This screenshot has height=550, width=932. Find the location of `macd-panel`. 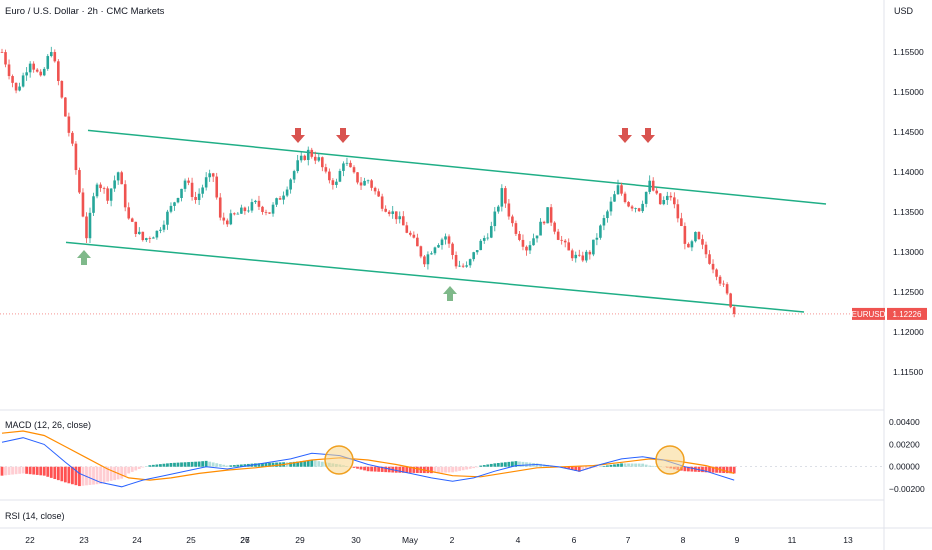

macd-panel is located at coordinates (368, 459).